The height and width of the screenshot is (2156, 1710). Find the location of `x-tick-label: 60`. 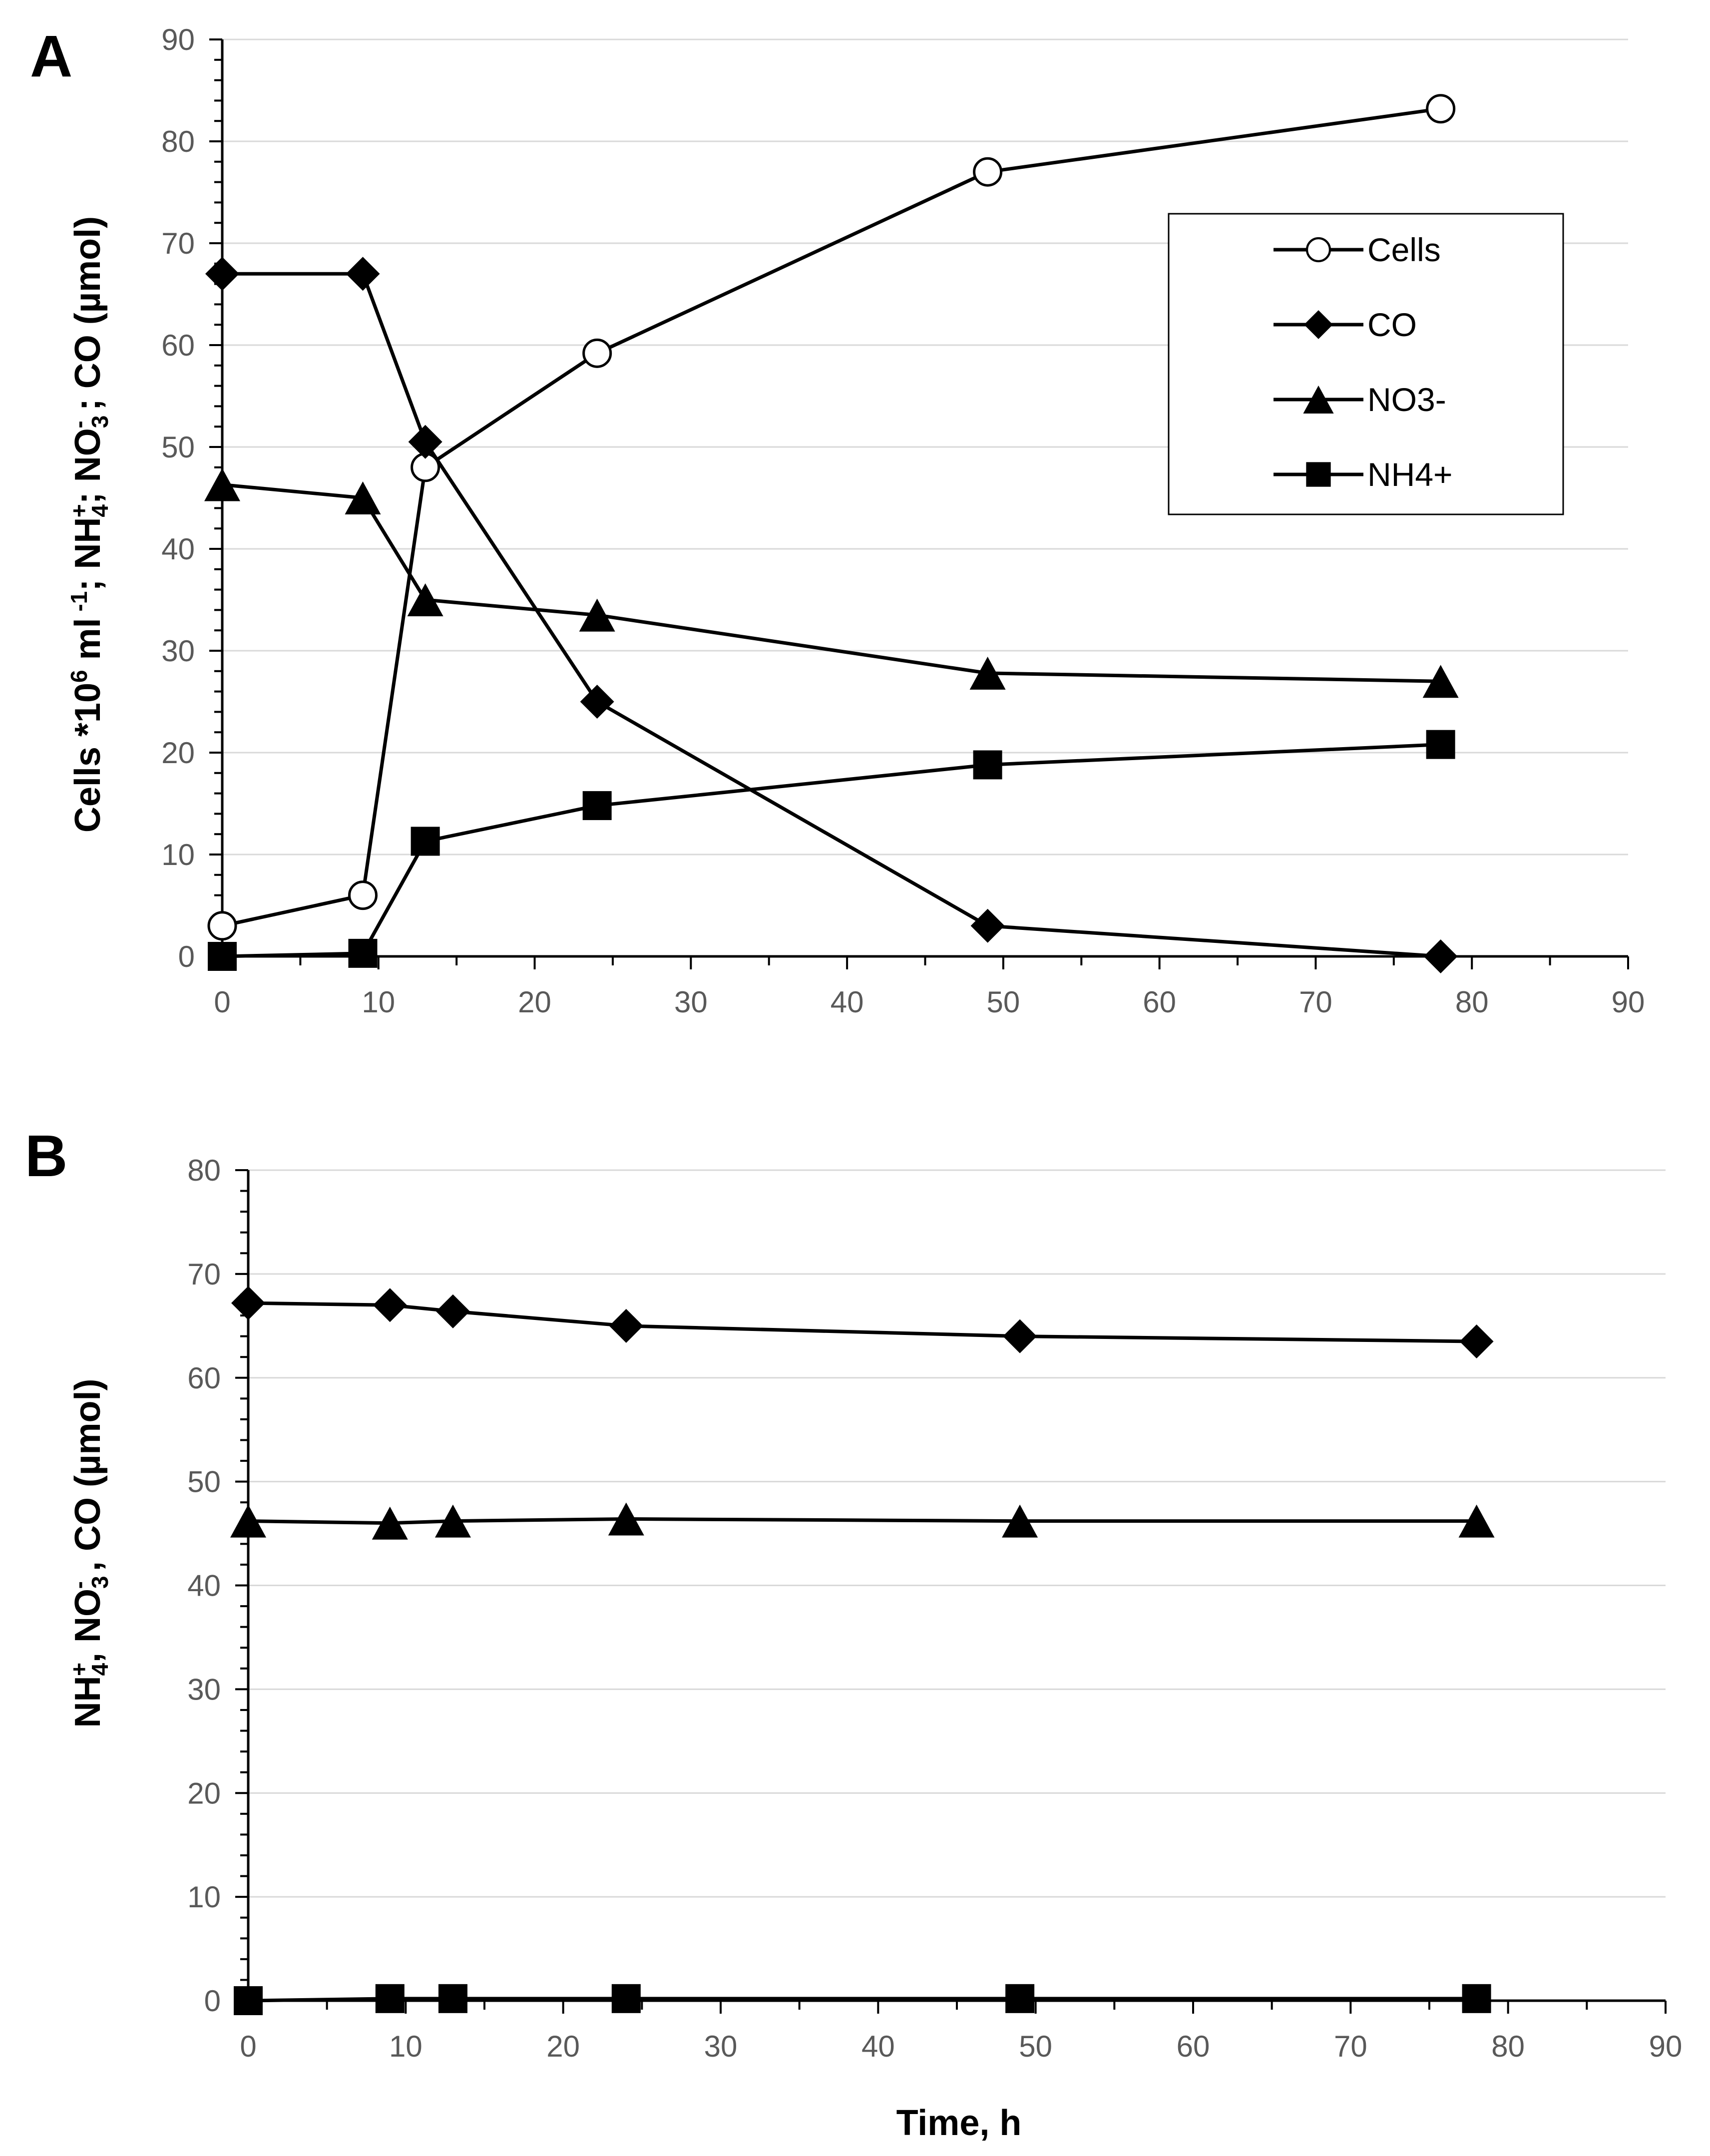

x-tick-label: 60 is located at coordinates (1159, 1002).